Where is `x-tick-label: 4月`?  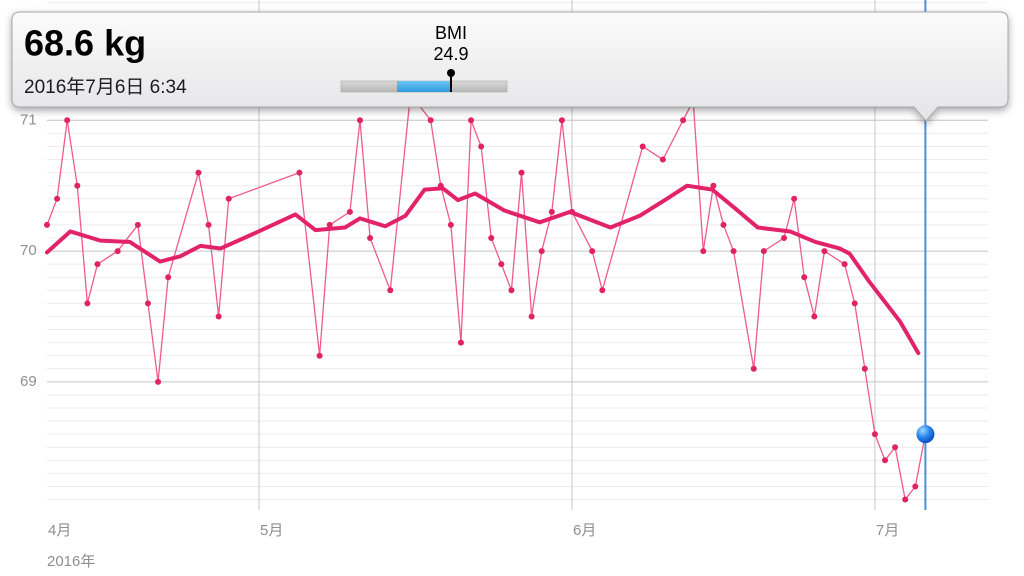 x-tick-label: 4月 is located at coordinates (59, 530).